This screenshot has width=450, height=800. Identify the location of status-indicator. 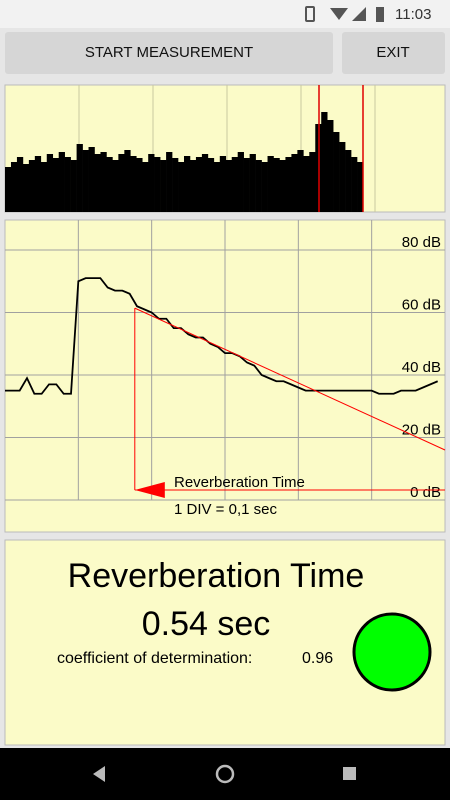
(392, 652).